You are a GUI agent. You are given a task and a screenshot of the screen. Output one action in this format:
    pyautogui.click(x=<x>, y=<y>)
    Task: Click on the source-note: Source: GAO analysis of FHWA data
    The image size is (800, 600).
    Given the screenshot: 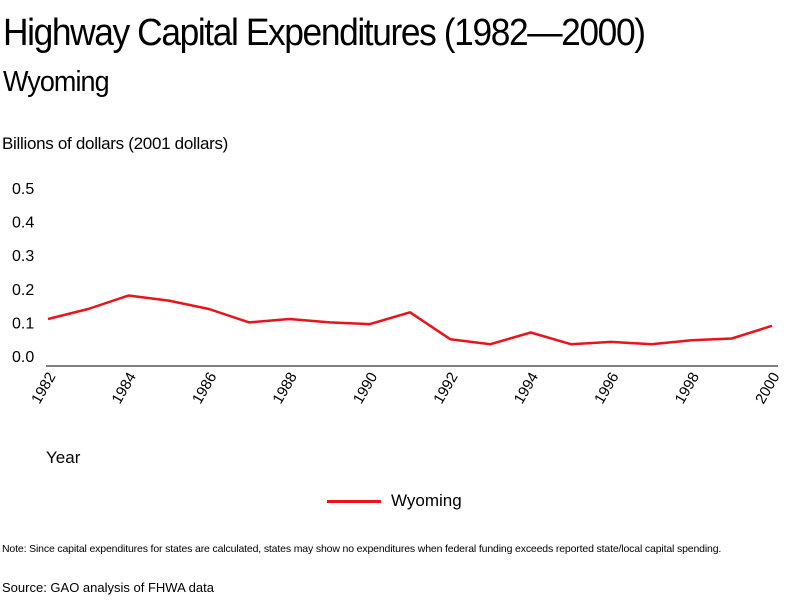 What is the action you would take?
    pyautogui.click(x=108, y=587)
    